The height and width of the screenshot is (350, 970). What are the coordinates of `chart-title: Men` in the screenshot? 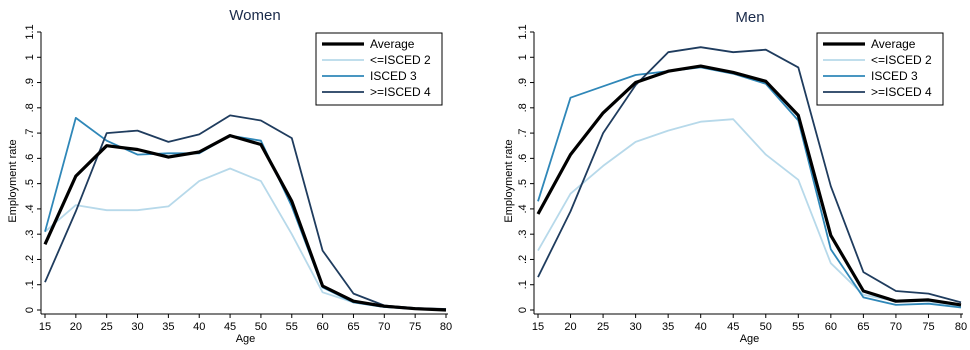 It's located at (749, 17).